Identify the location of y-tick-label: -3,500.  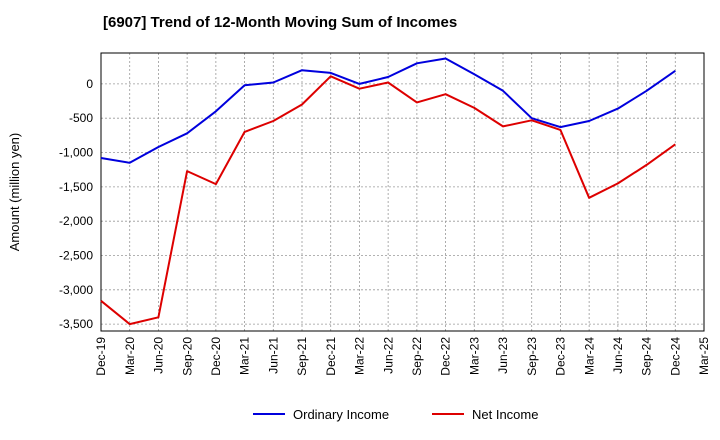
(76, 324).